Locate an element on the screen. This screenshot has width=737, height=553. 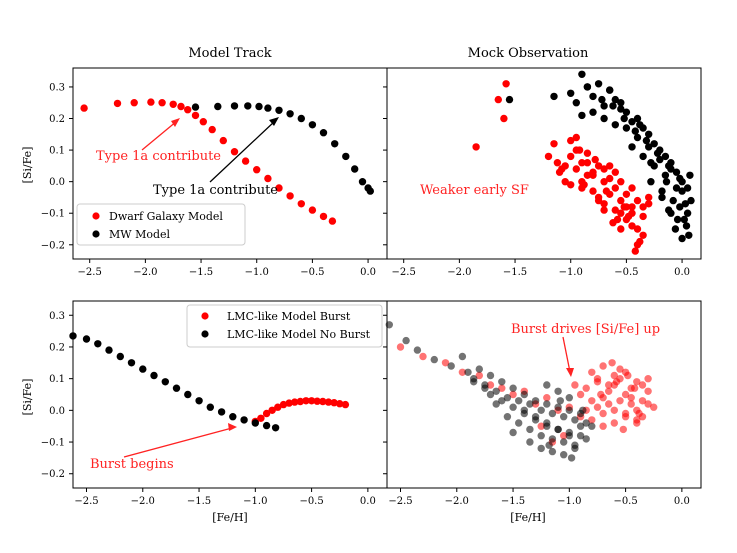
annotation-type1a-red: Type 1a contribute is located at coordinates (158, 156).